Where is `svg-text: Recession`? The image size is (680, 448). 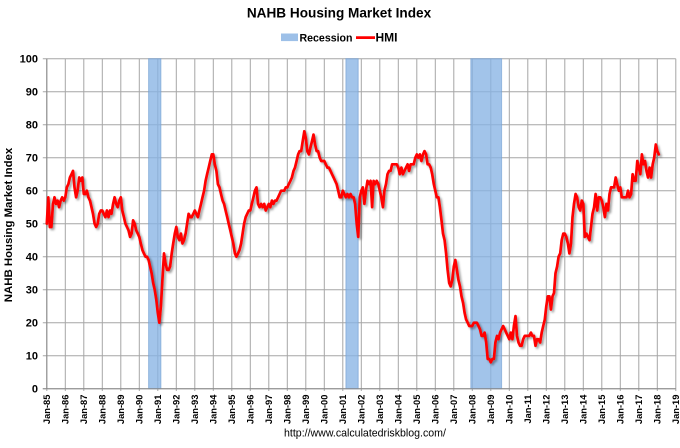 svg-text: Recession is located at coordinates (326, 38).